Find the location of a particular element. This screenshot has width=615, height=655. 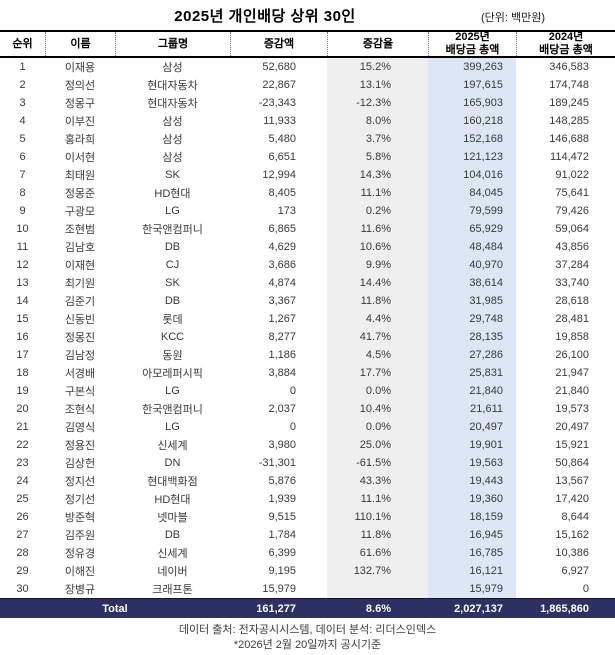

cell-change_rate: 41.7% is located at coordinates (377, 337).